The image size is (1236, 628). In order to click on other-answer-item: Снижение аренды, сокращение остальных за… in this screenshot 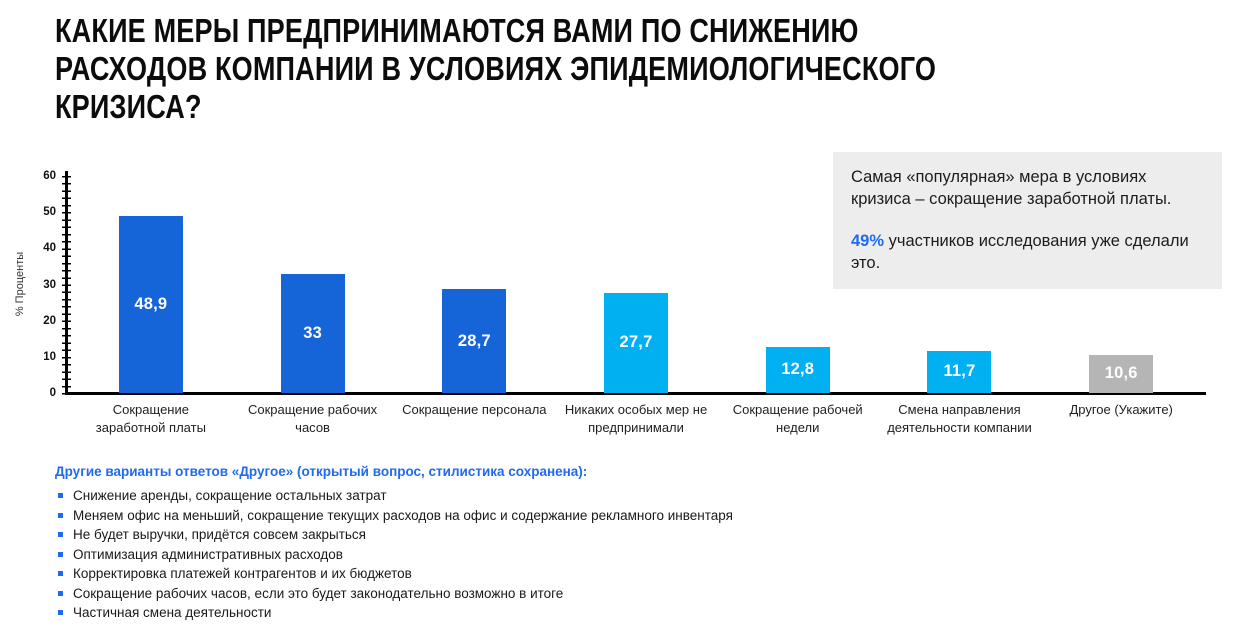, I will do `click(615, 496)`.